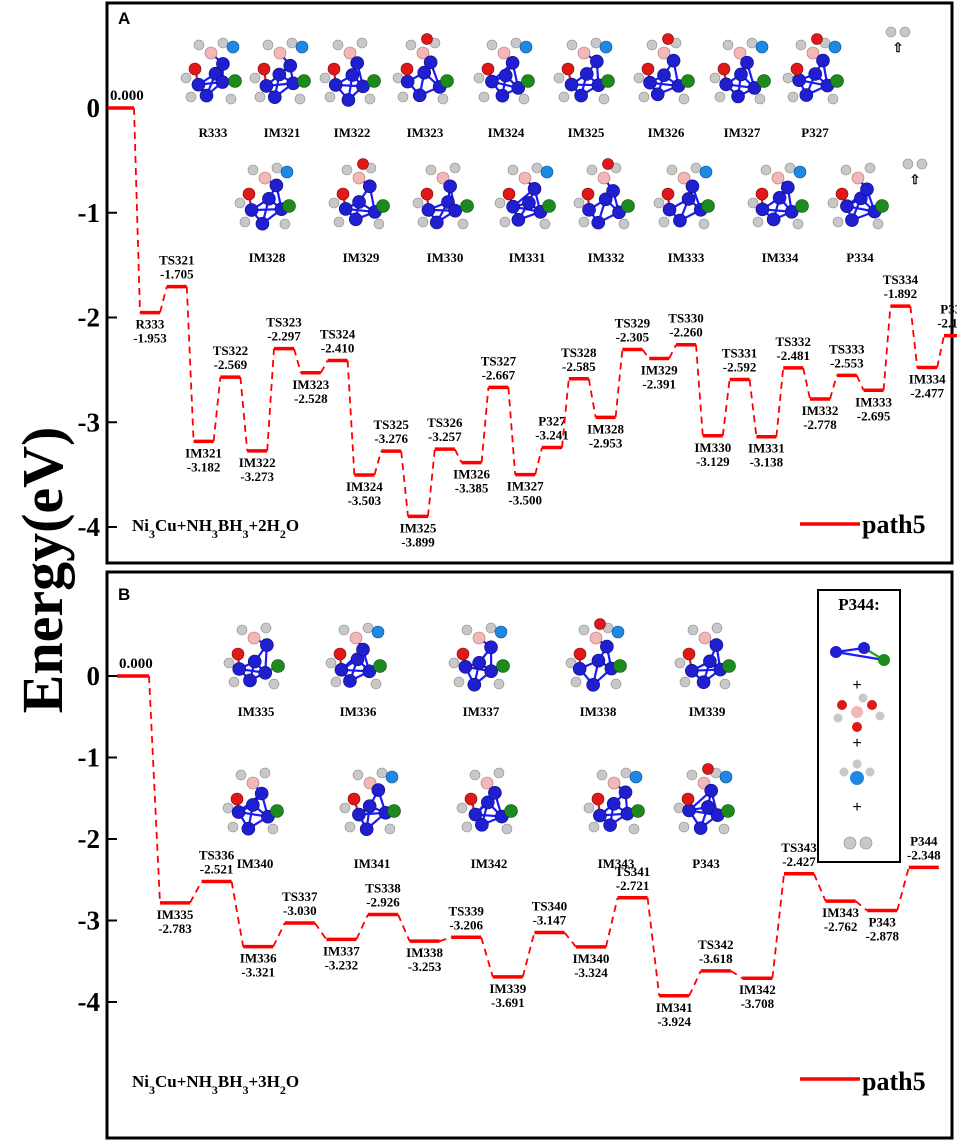  I want to click on molecule-im342, so click(487, 801).